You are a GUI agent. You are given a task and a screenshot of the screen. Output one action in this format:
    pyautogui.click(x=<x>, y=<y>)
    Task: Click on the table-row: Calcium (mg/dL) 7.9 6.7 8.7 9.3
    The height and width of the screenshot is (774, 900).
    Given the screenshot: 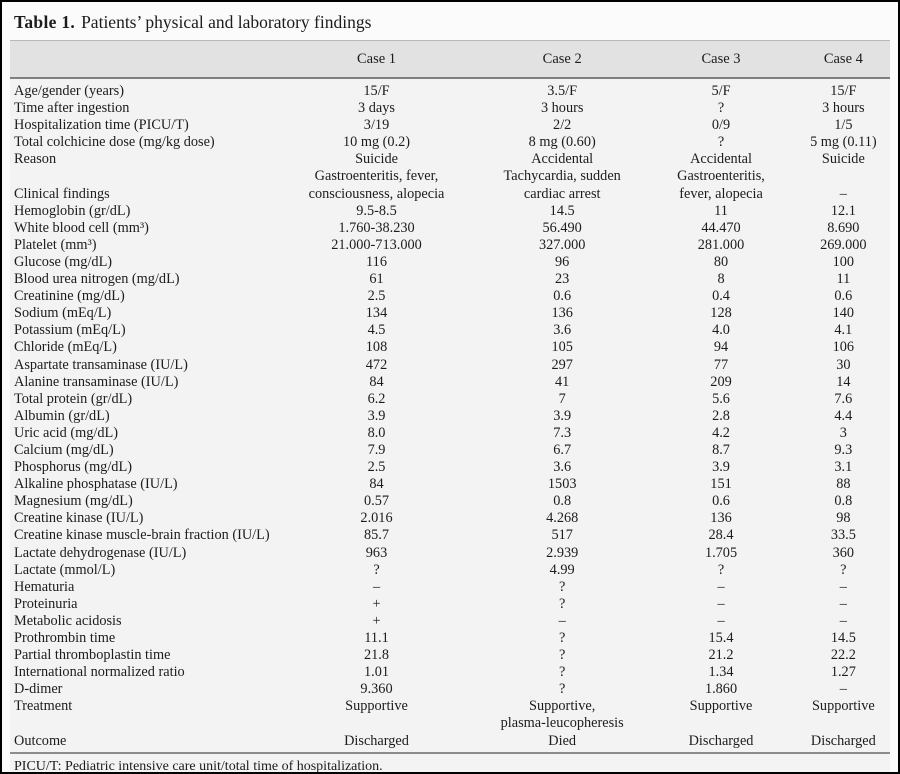 What is the action you would take?
    pyautogui.click(x=450, y=450)
    